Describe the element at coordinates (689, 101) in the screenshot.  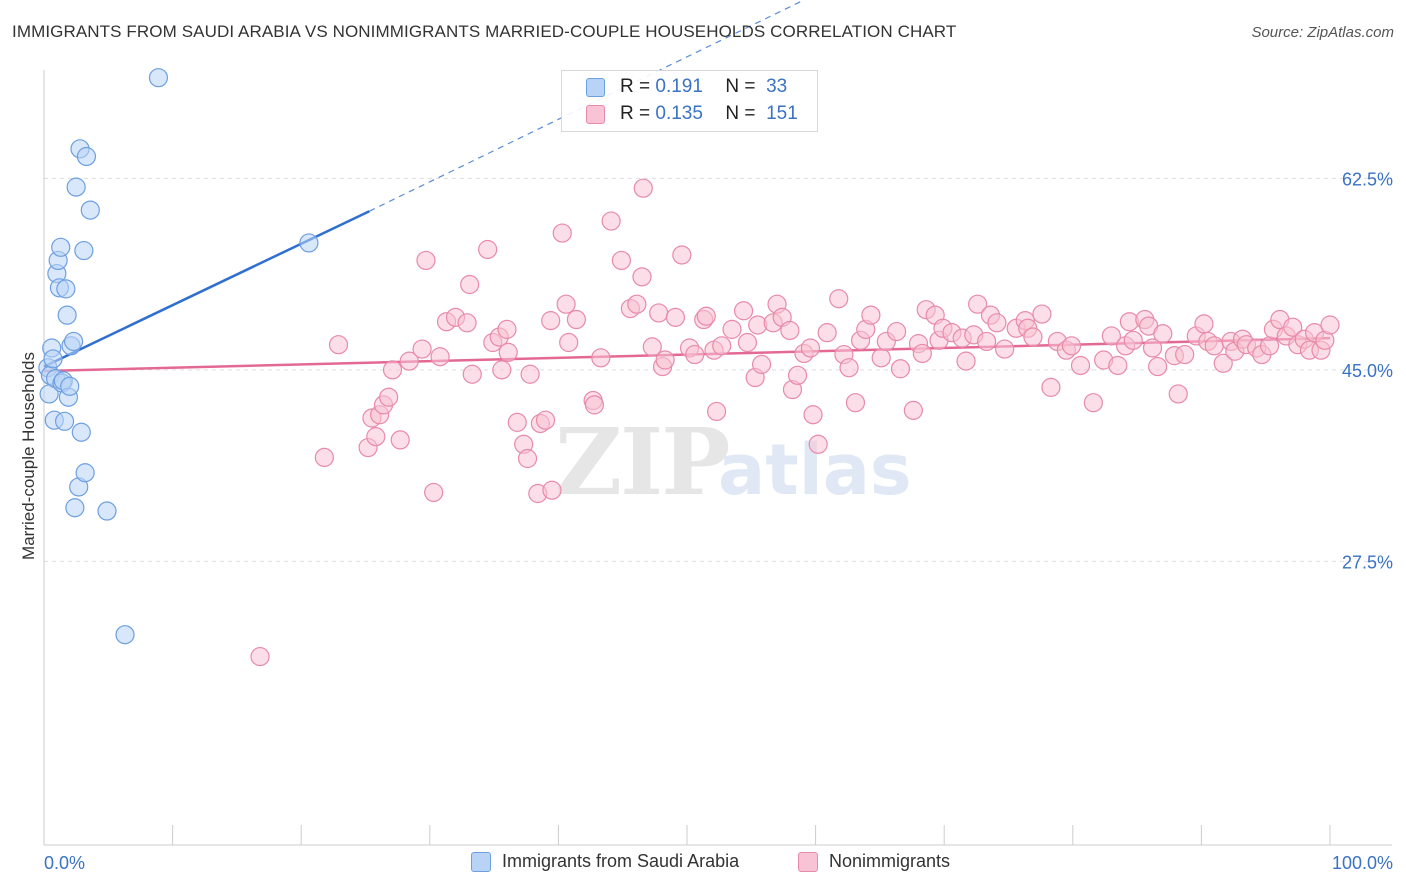
I see `correlation-legend: R = 0.191 N = 33 R = 0.135 N = 151` at that location.